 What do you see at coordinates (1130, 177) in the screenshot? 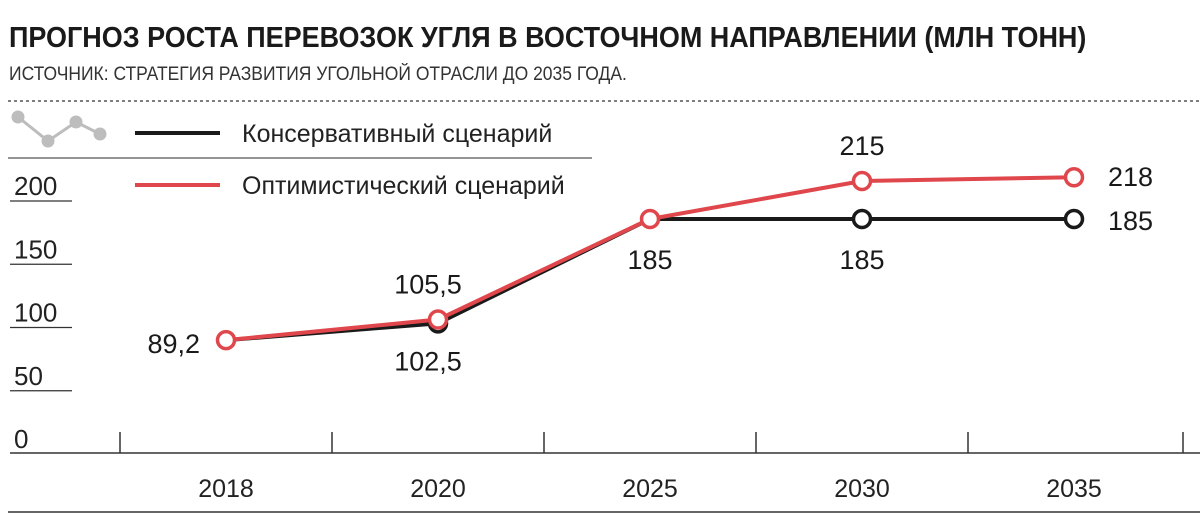
I see `data-label-optimistic: 218` at bounding box center [1130, 177].